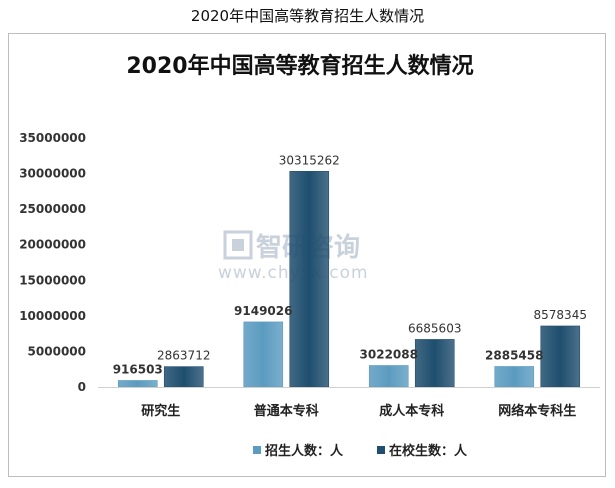 This screenshot has height=488, width=615. I want to click on y-tick-label: 30000000, so click(52, 174).